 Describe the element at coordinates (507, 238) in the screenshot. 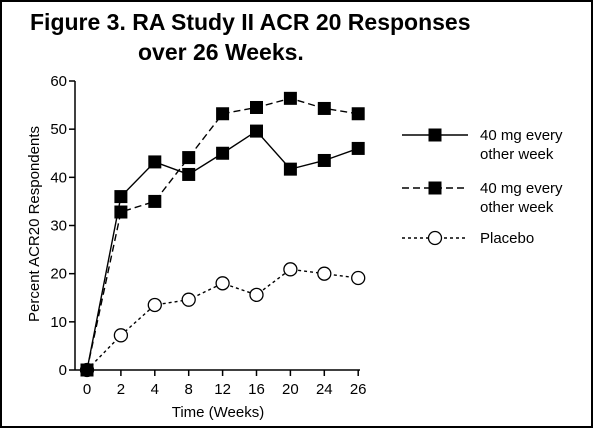

I see `legend-label: Placebo` at that location.